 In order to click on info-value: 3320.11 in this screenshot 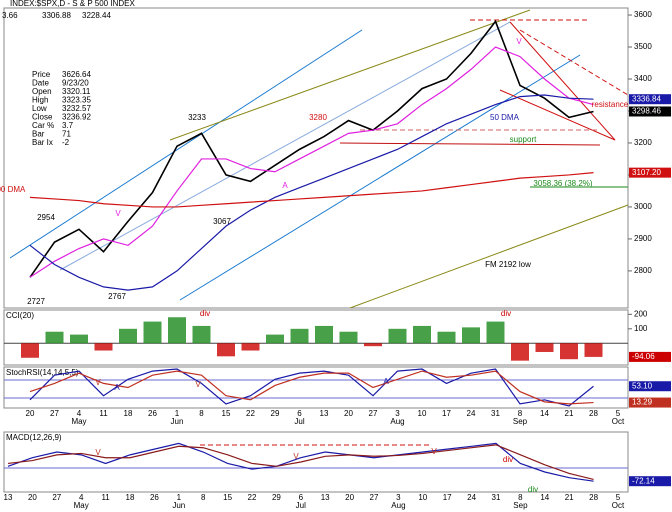, I will do `click(76, 91)`.